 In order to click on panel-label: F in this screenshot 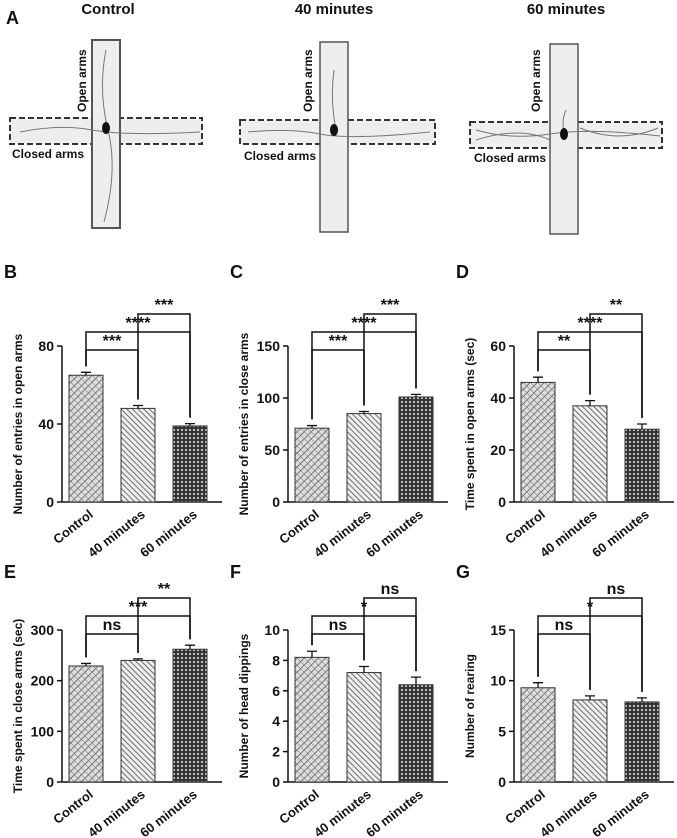, I will do `click(235, 572)`.